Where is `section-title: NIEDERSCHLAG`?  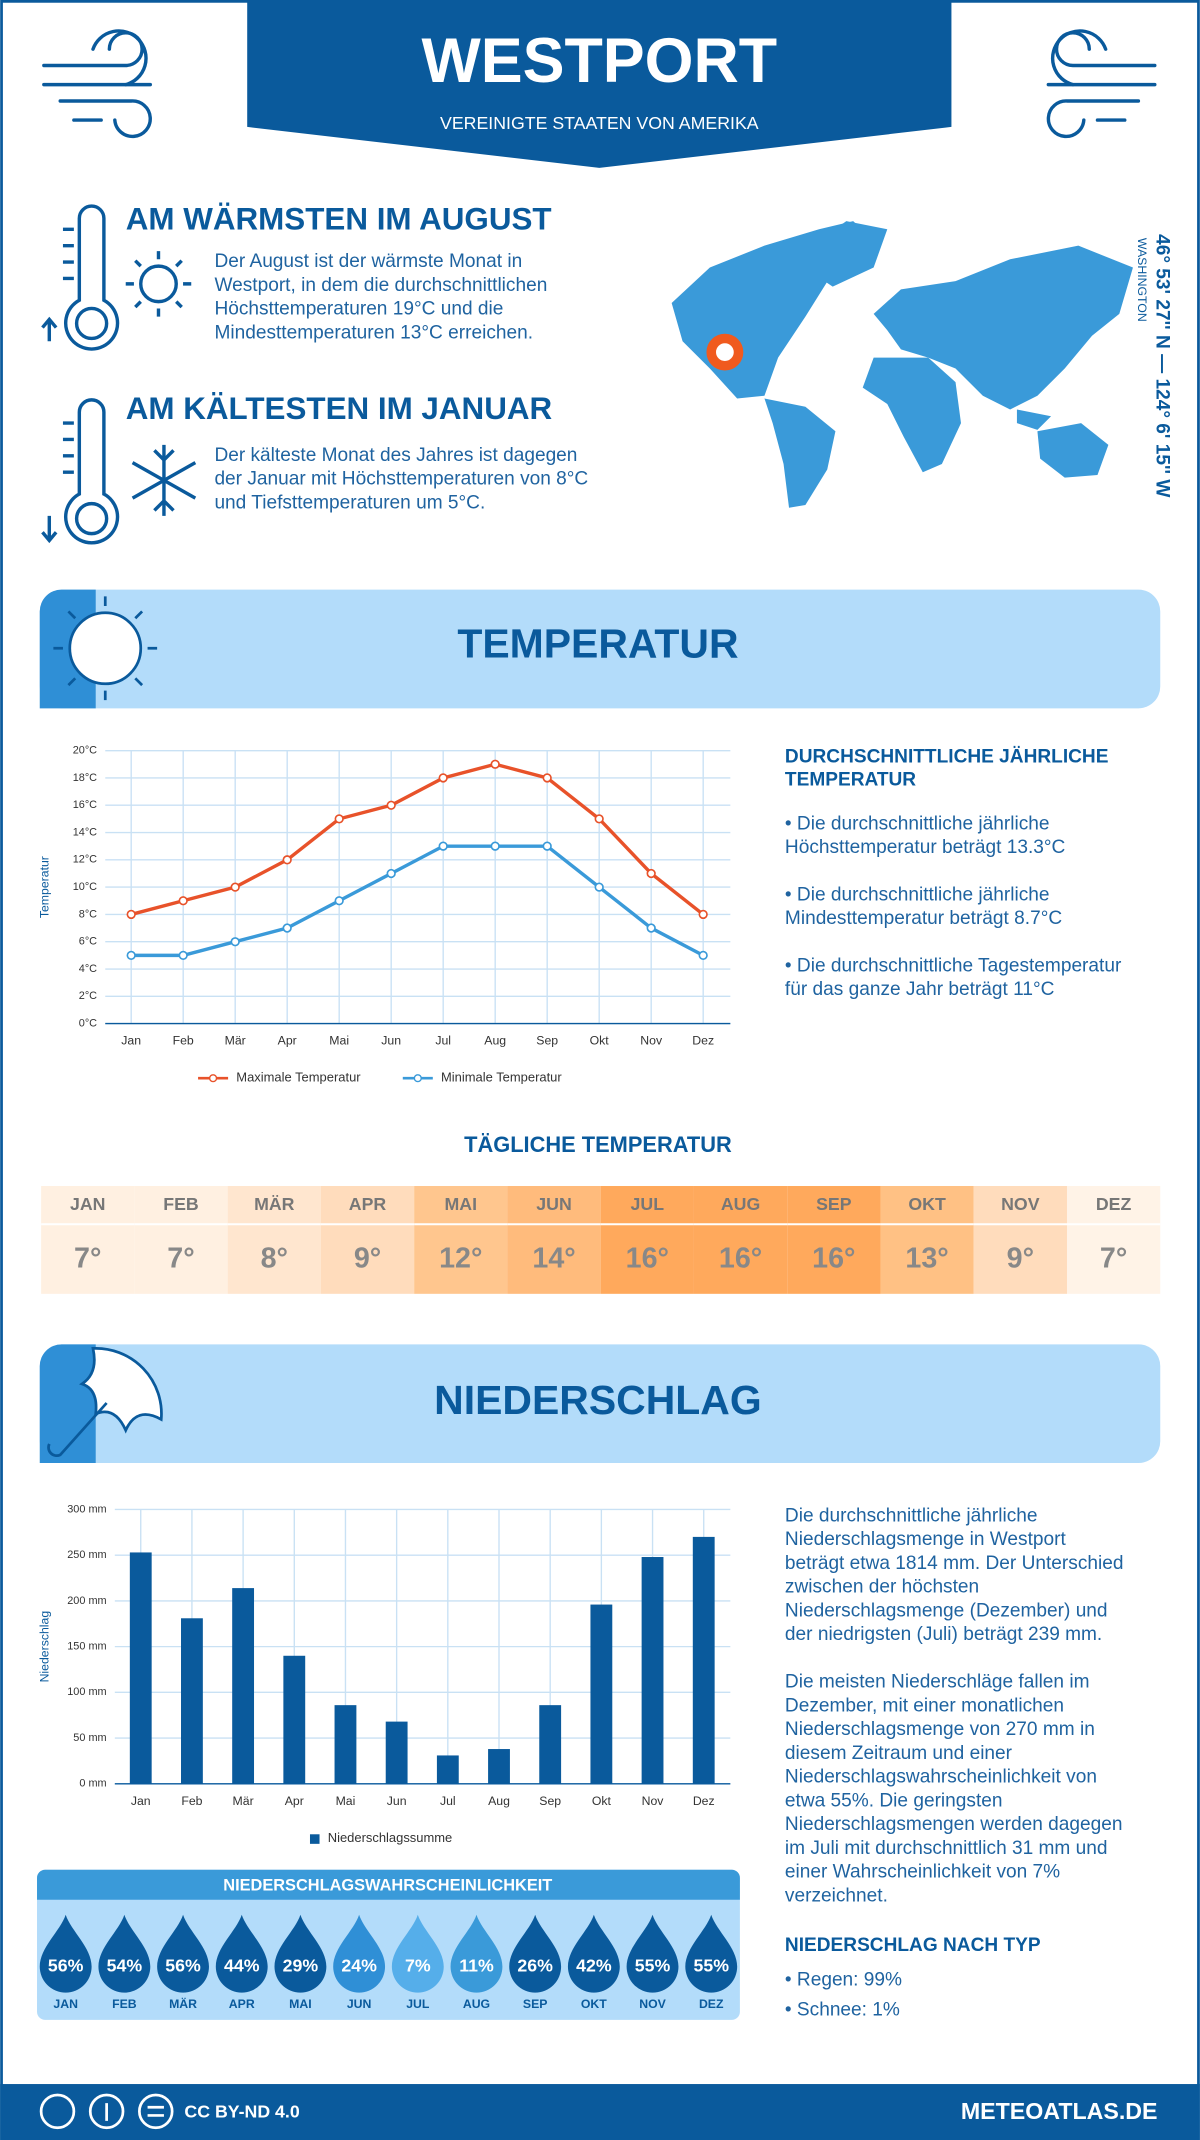
section-title: NIEDERSCHLAG is located at coordinates (598, 1400).